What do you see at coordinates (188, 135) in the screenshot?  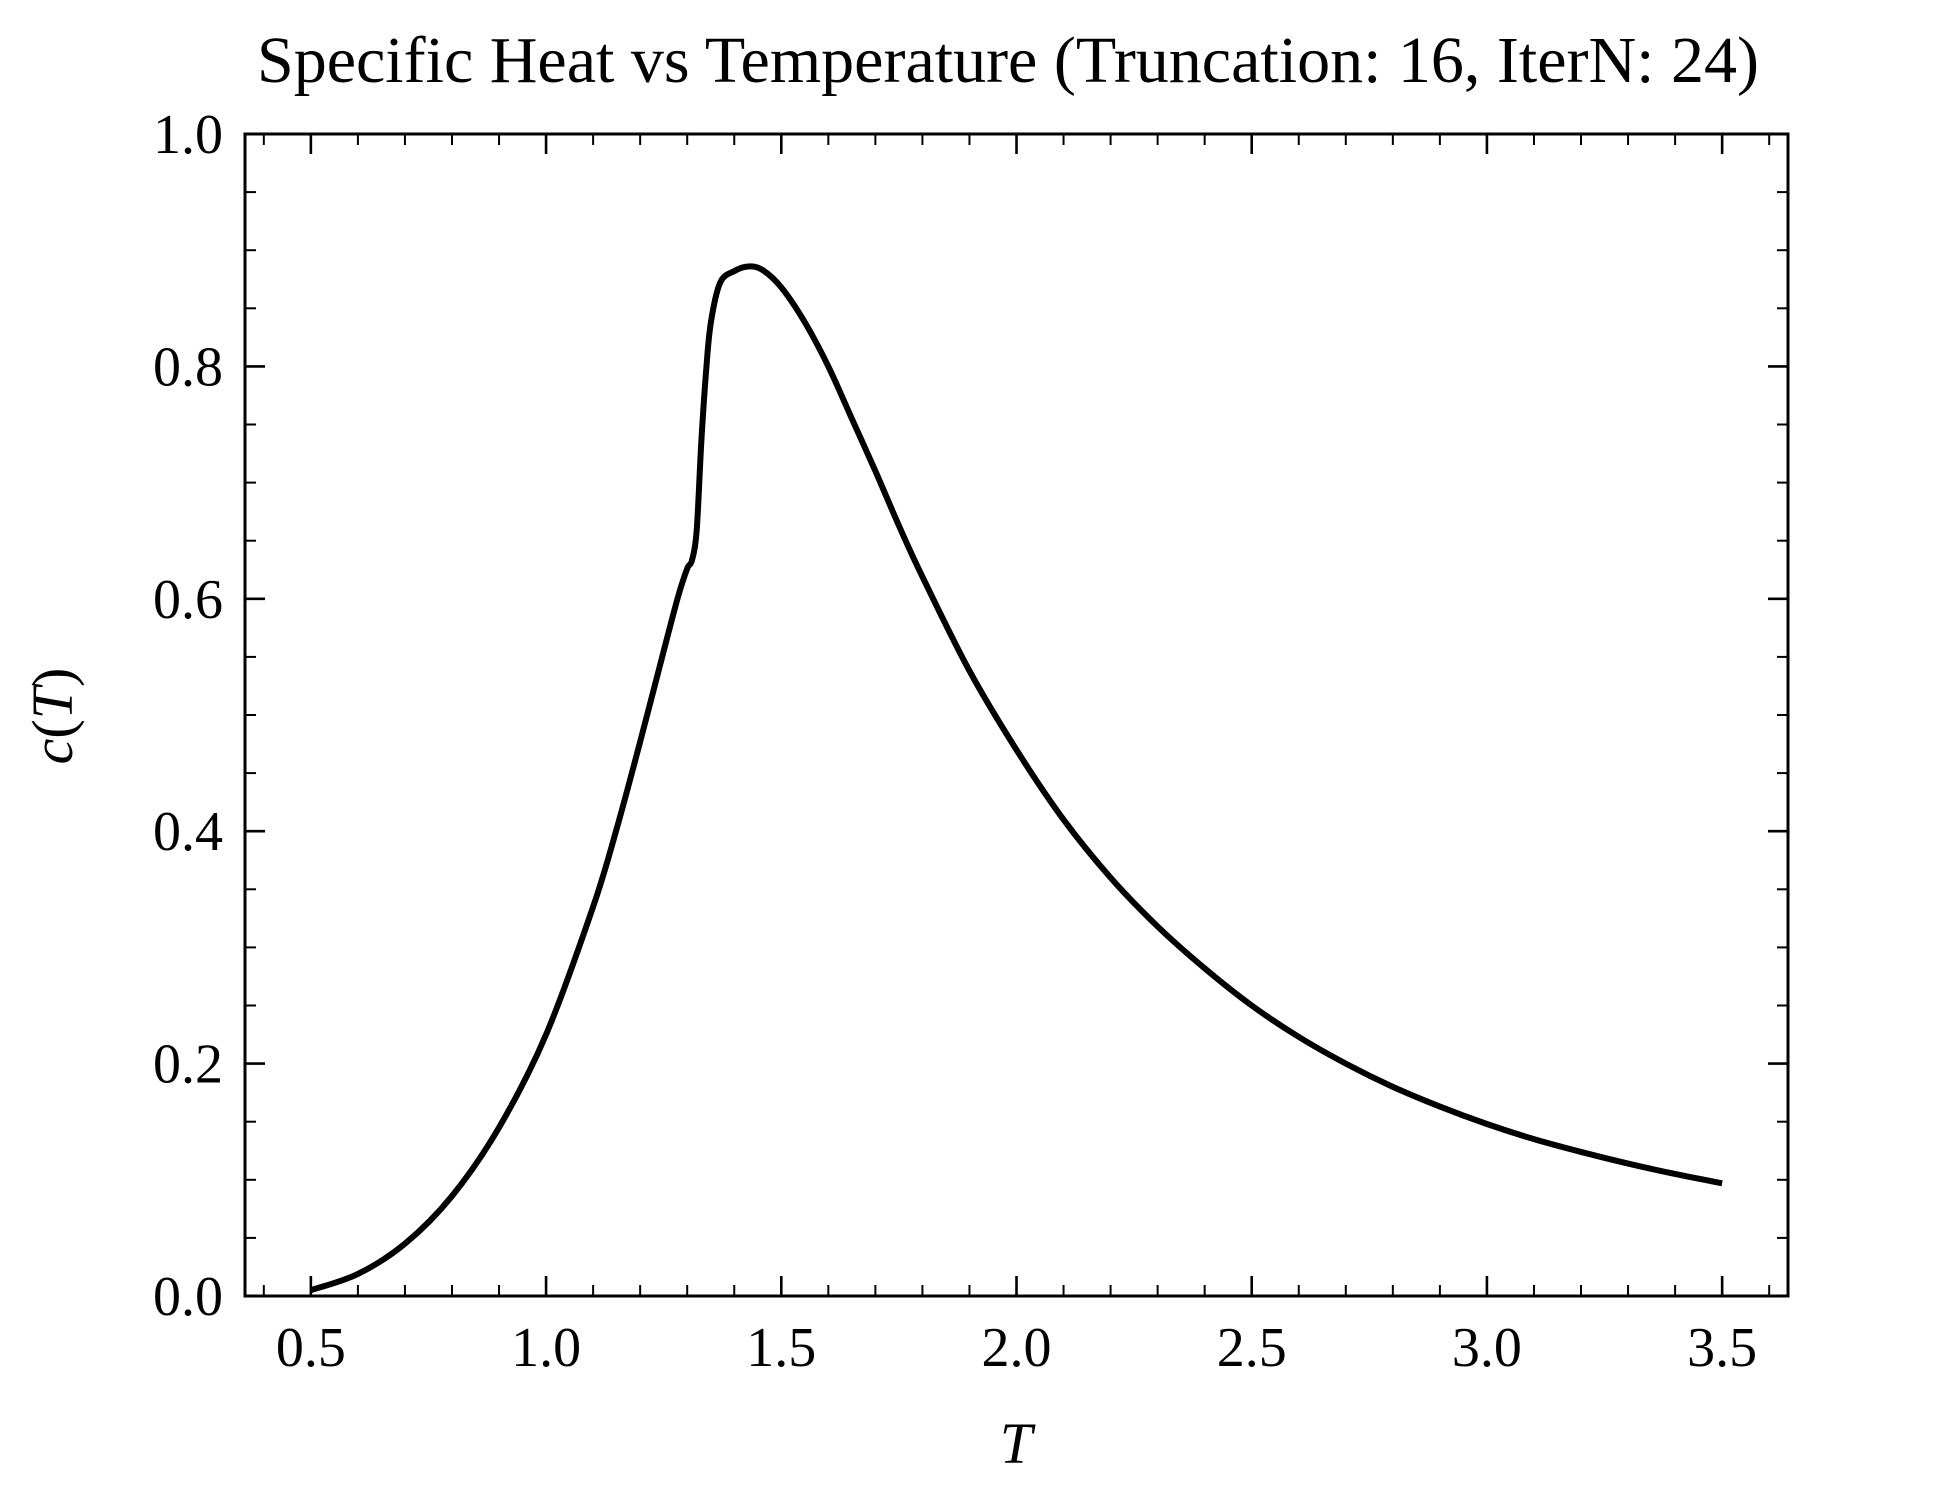 I see `y-tick-label: 1.0` at bounding box center [188, 135].